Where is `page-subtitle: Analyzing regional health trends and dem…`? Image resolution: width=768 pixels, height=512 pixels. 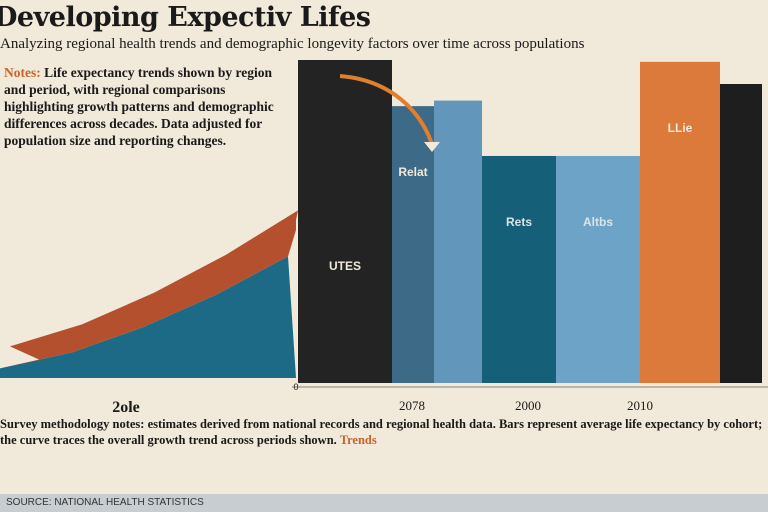 page-subtitle: Analyzing regional health trends and dem… is located at coordinates (292, 44).